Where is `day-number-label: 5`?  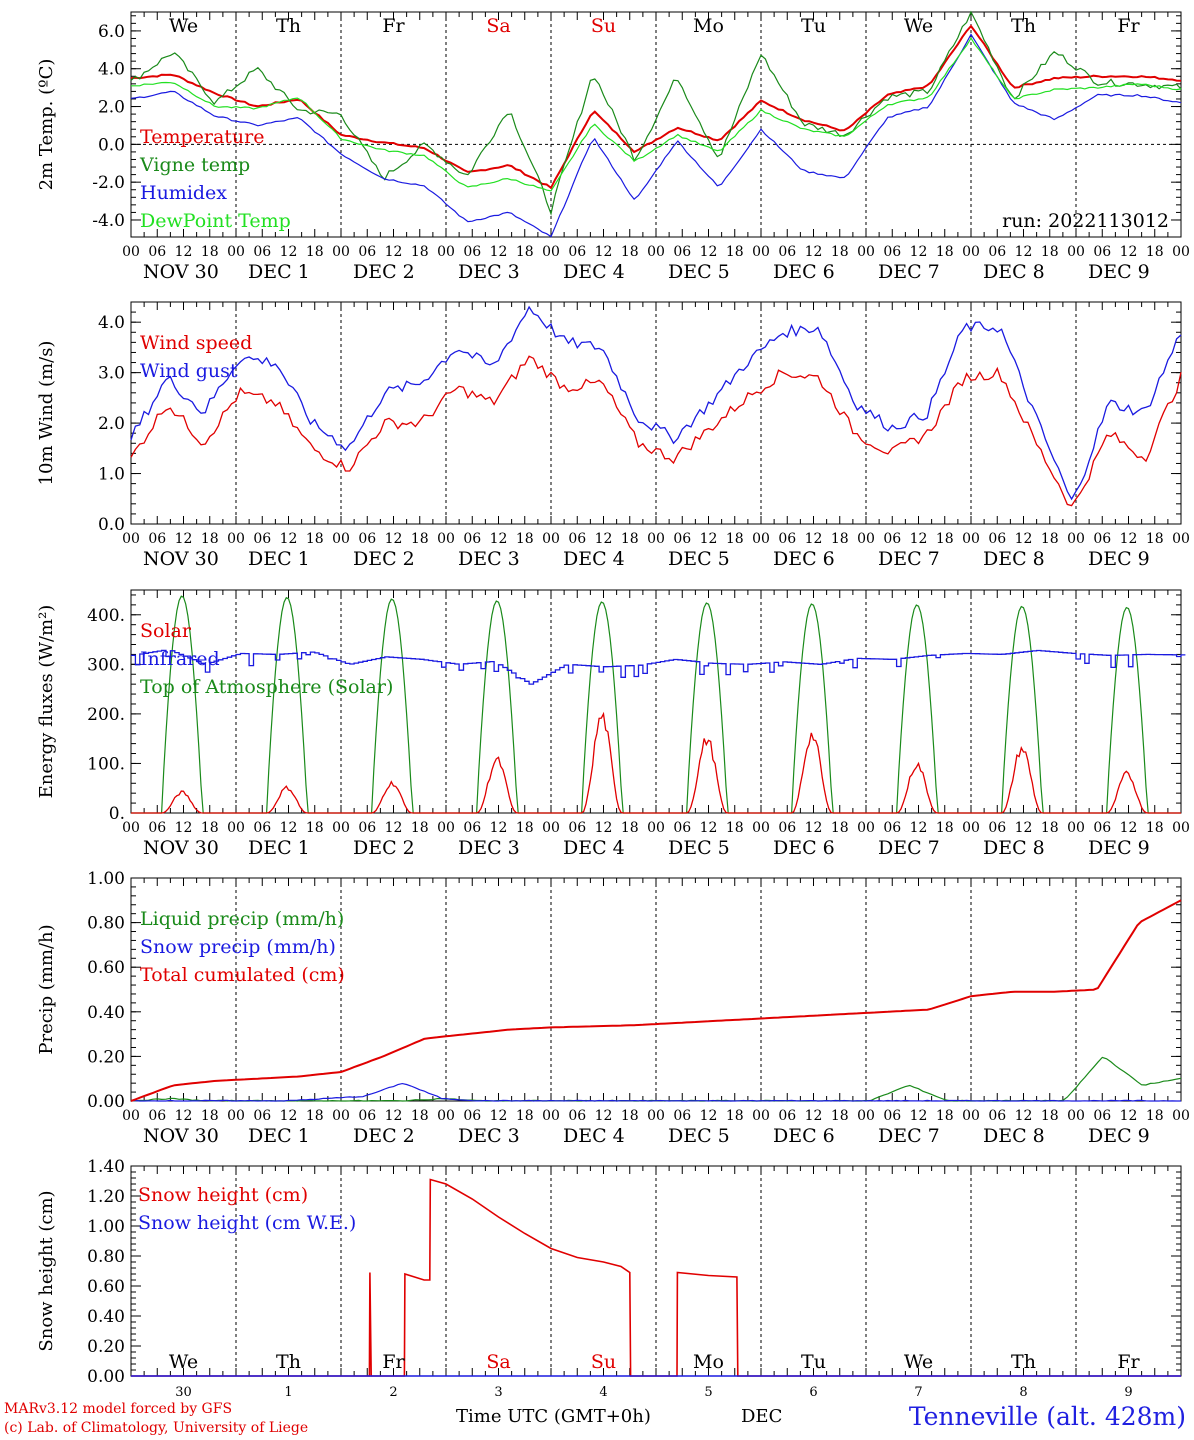 day-number-label: 5 is located at coordinates (708, 1392).